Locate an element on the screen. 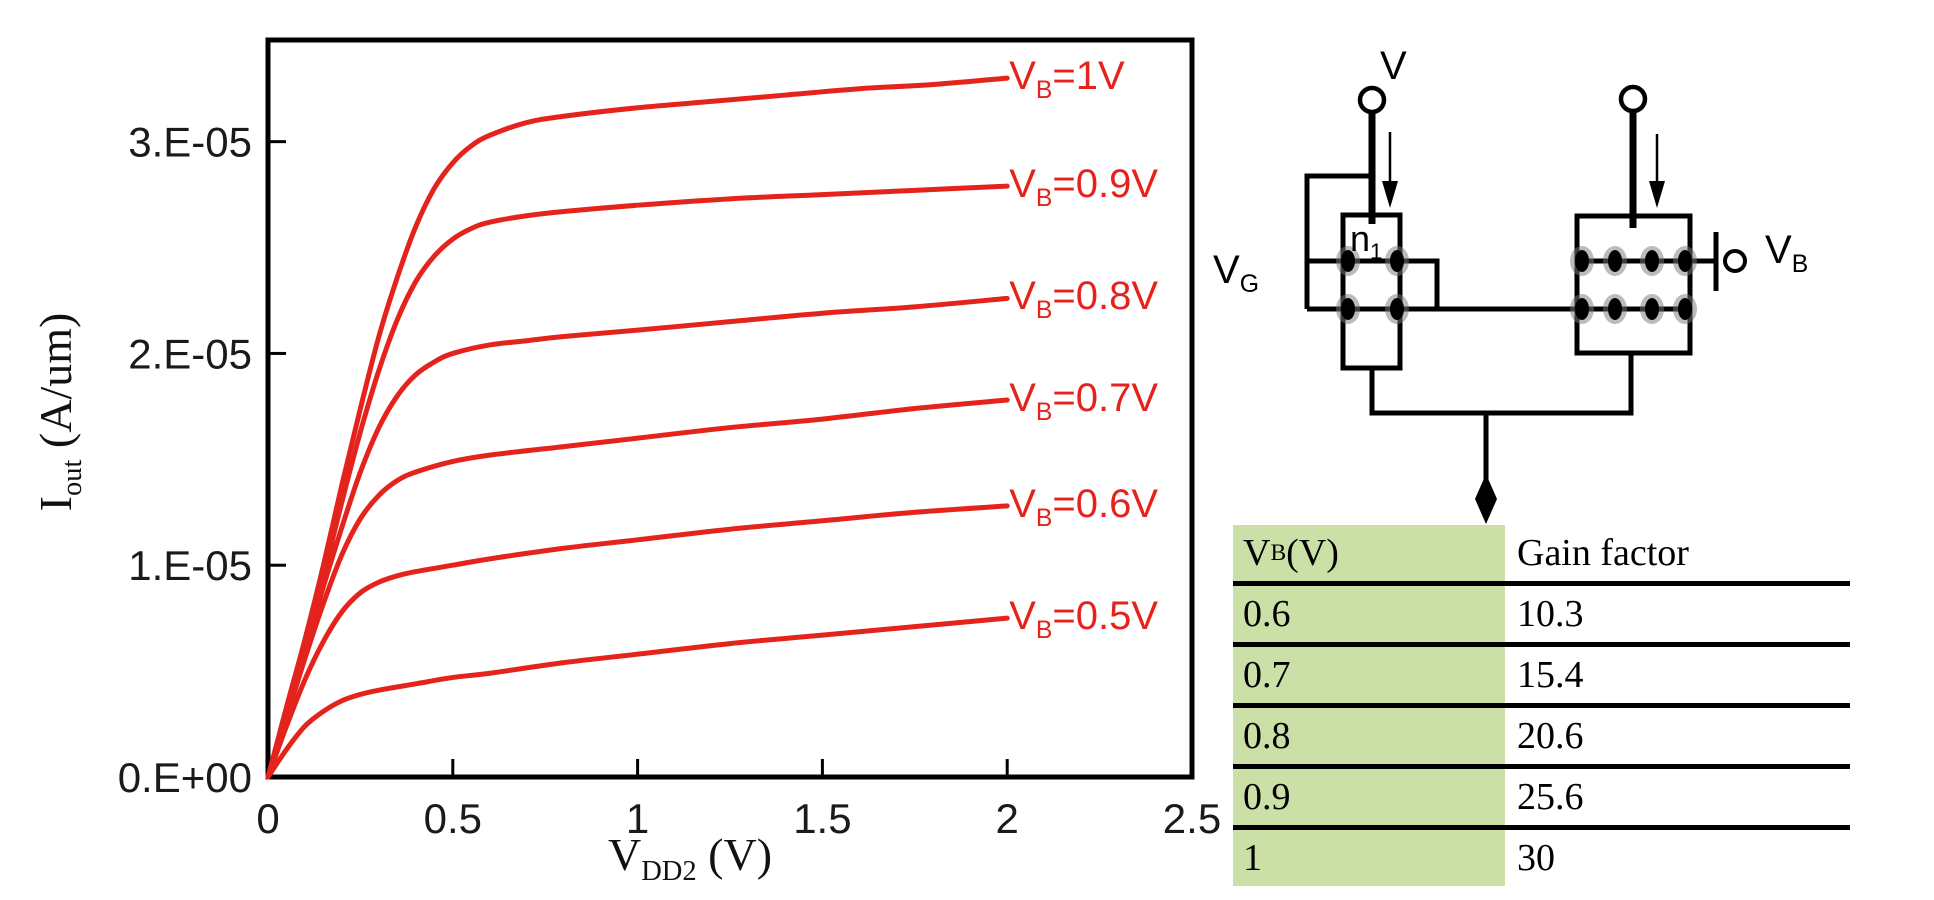 Image resolution: width=1934 pixels, height=900 pixels. x-axis-title-rest: (V) is located at coordinates (734, 854).